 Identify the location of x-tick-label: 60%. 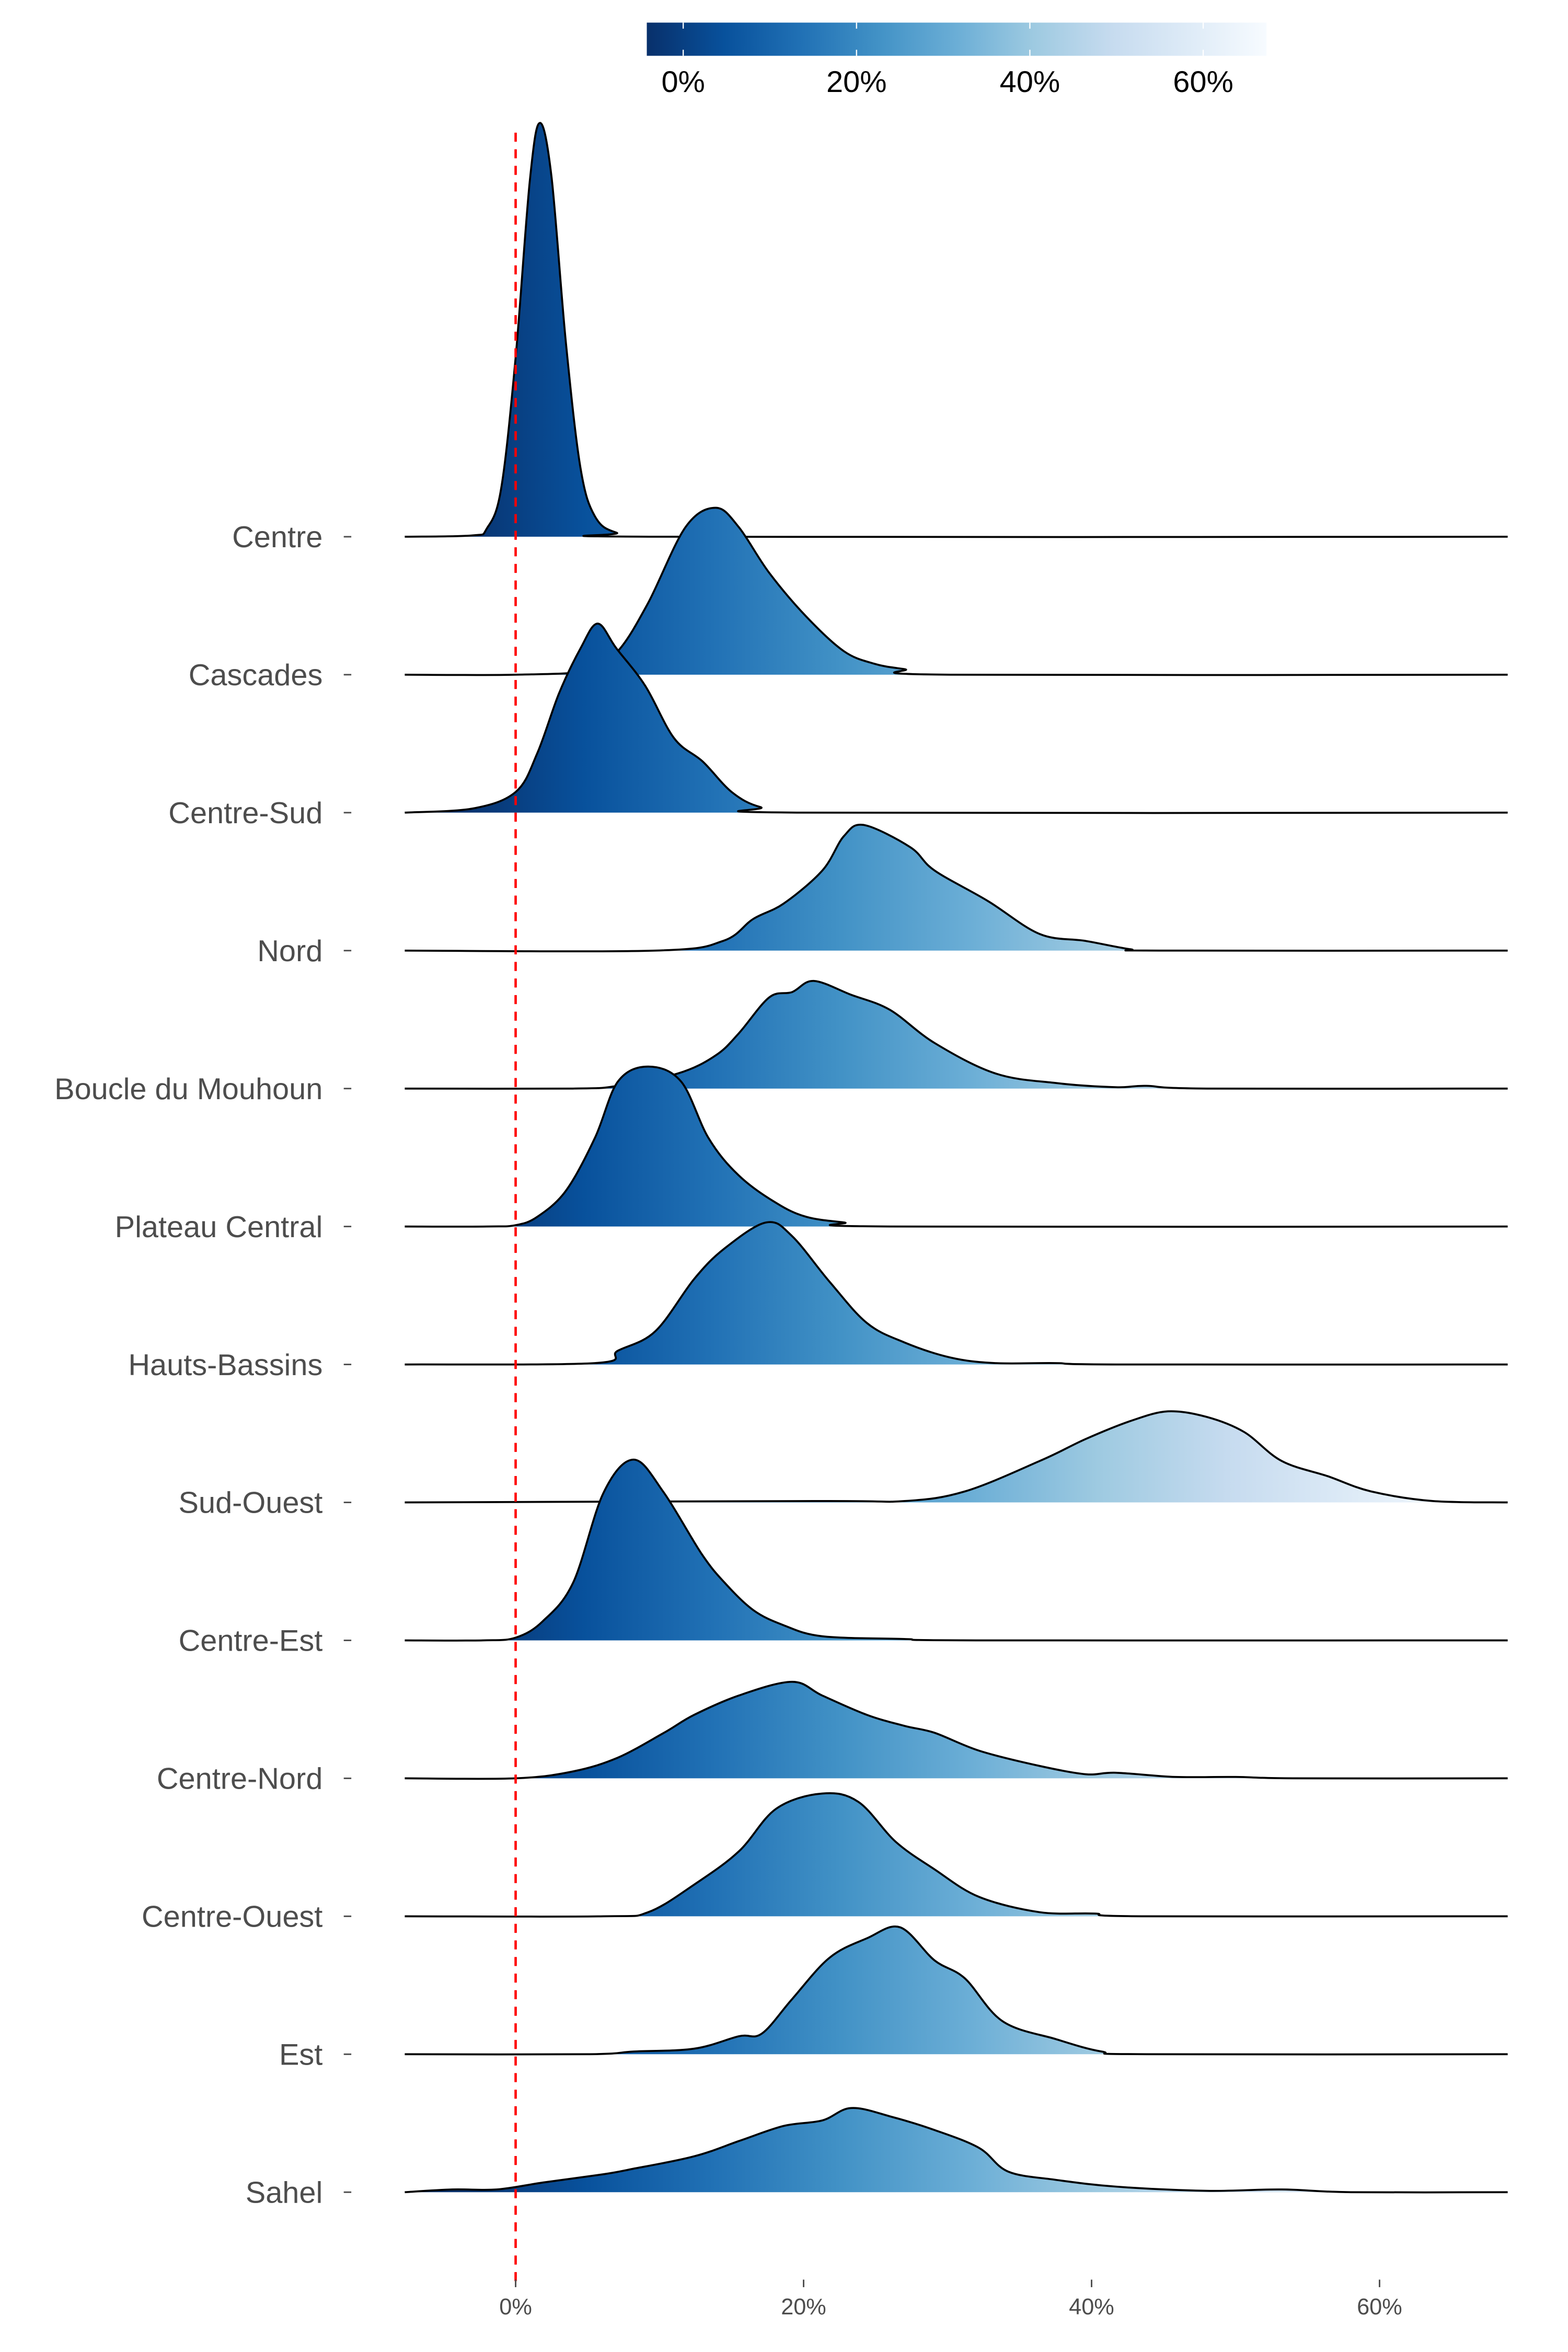
(1379, 2307).